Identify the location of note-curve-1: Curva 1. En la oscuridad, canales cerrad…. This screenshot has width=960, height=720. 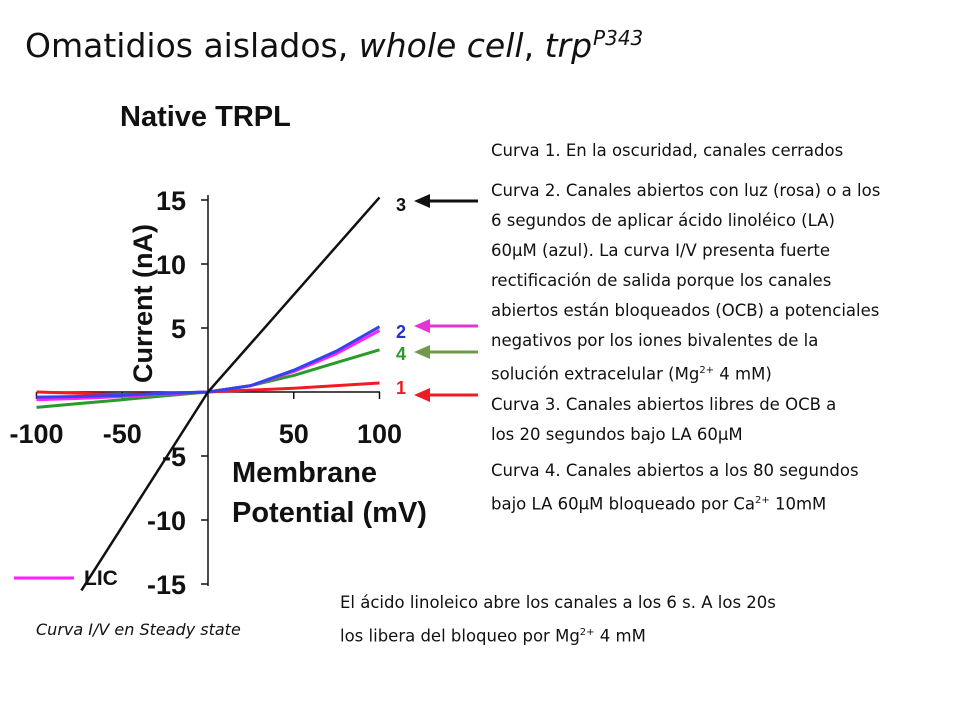
(667, 151).